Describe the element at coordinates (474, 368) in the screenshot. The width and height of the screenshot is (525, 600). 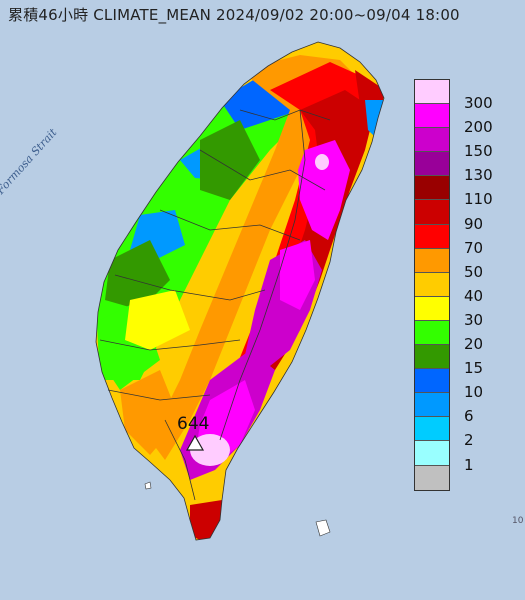
I see `legend-label: 15` at that location.